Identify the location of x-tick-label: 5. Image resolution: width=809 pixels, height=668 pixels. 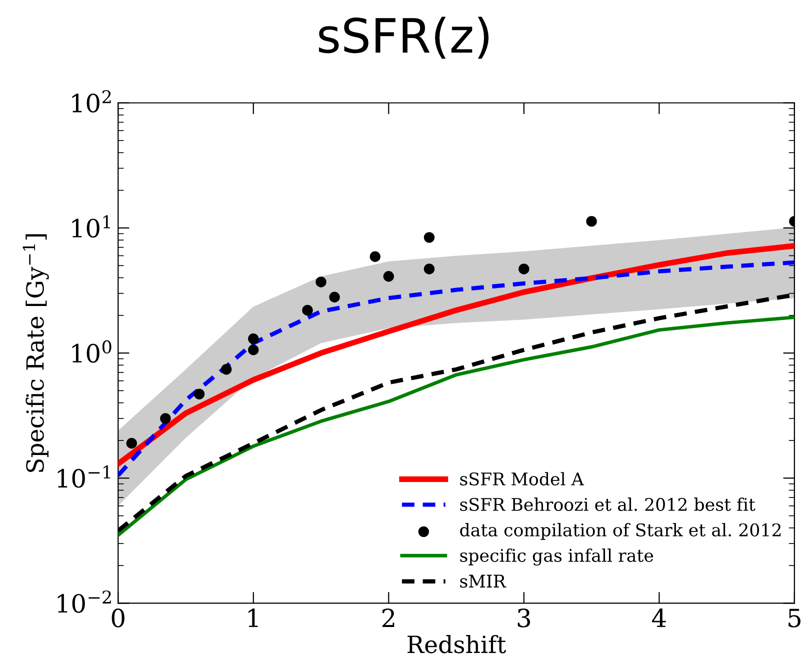
(794, 618).